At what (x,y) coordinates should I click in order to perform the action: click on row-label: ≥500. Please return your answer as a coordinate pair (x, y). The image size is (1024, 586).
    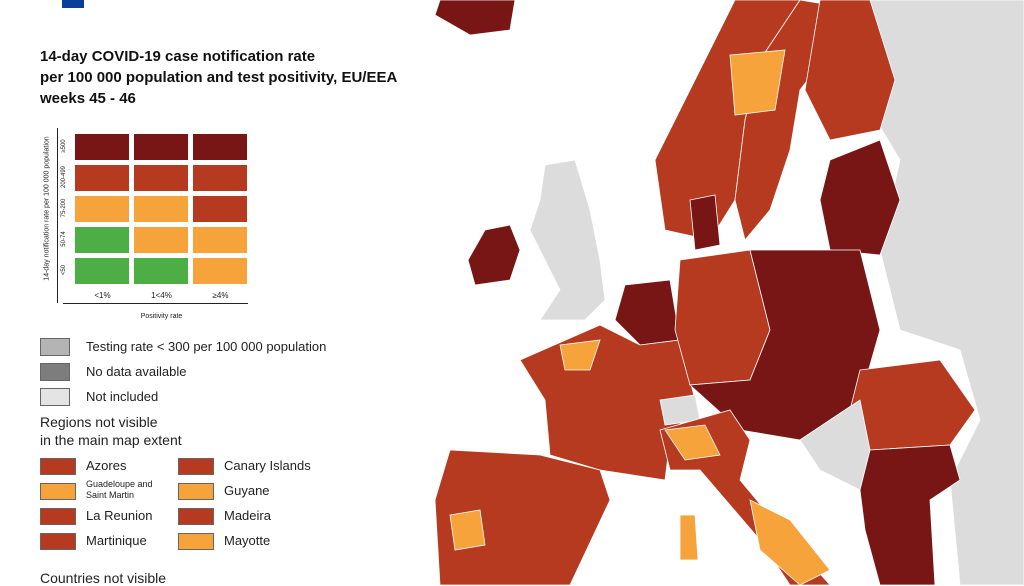
    Looking at the image, I should click on (64, 145).